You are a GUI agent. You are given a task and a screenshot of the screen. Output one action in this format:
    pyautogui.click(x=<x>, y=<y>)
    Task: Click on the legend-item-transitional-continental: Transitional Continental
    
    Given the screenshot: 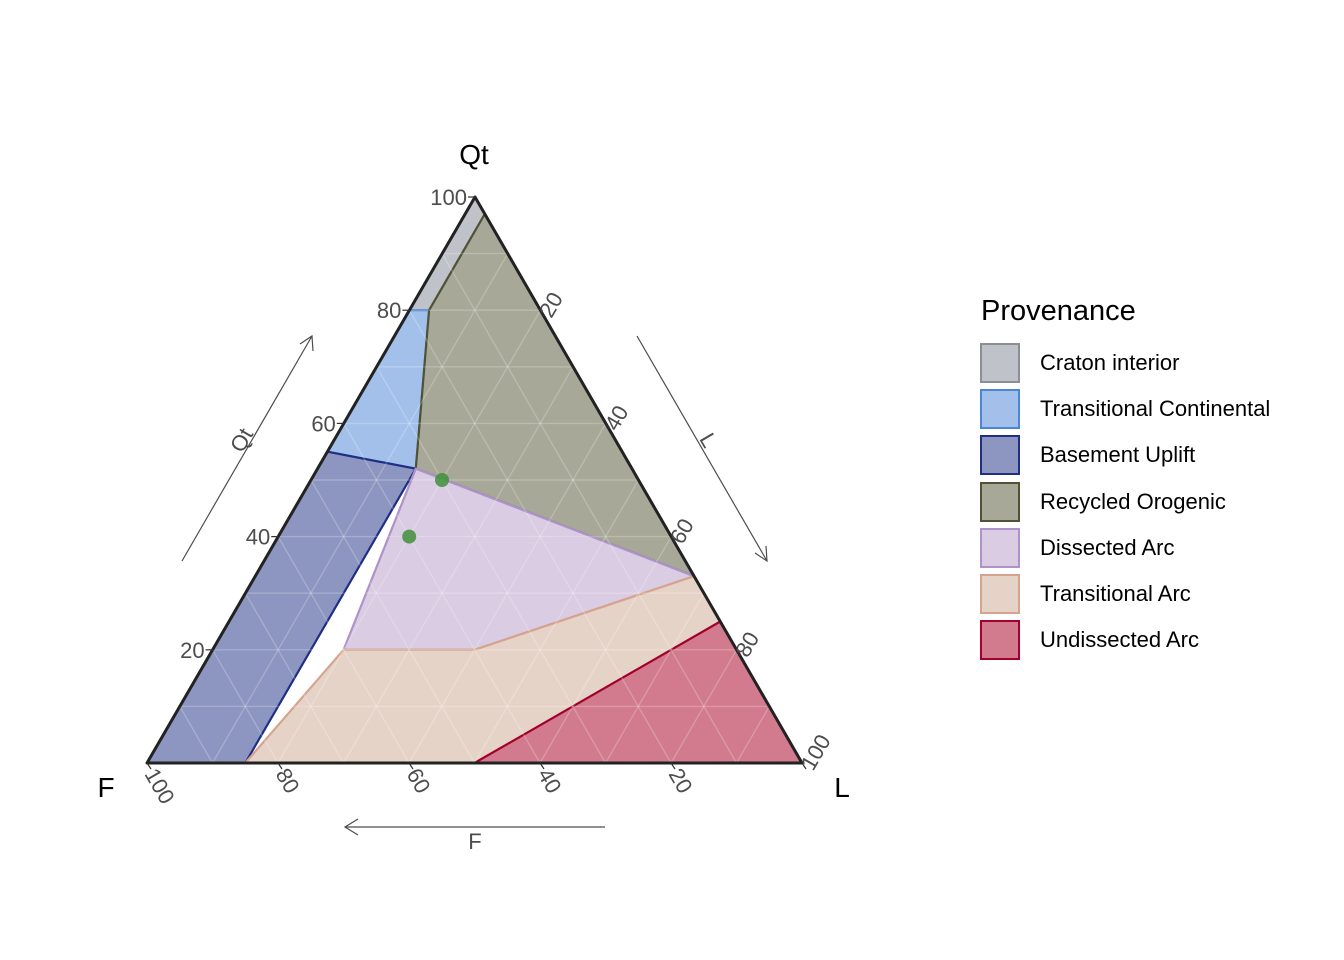 What is the action you would take?
    pyautogui.click(x=1155, y=409)
    